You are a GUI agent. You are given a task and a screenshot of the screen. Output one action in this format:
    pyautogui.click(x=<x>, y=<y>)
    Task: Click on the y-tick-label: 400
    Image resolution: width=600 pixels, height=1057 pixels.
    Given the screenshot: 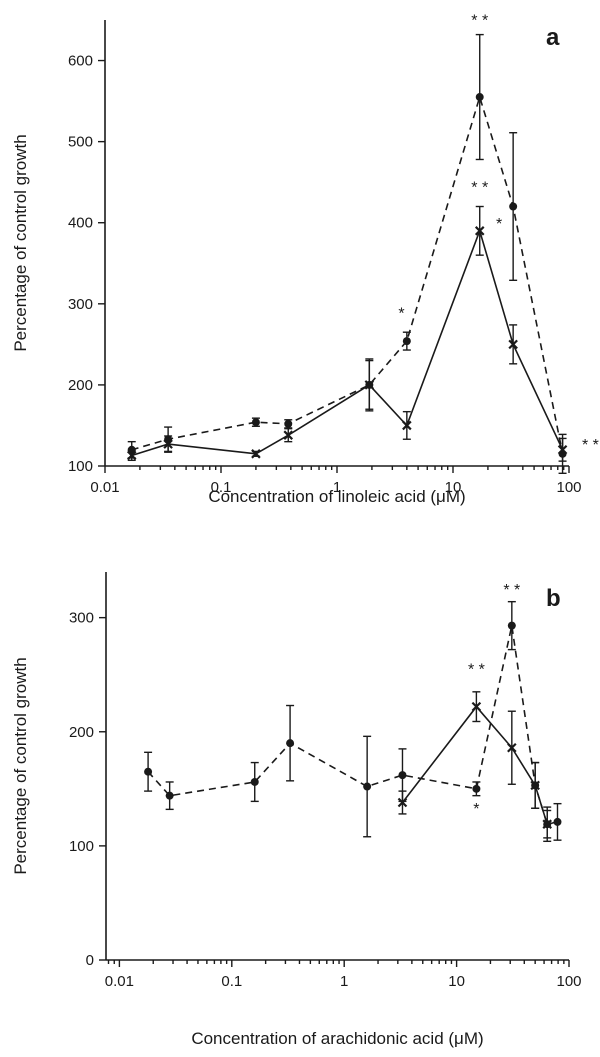 What is the action you would take?
    pyautogui.click(x=80, y=223)
    